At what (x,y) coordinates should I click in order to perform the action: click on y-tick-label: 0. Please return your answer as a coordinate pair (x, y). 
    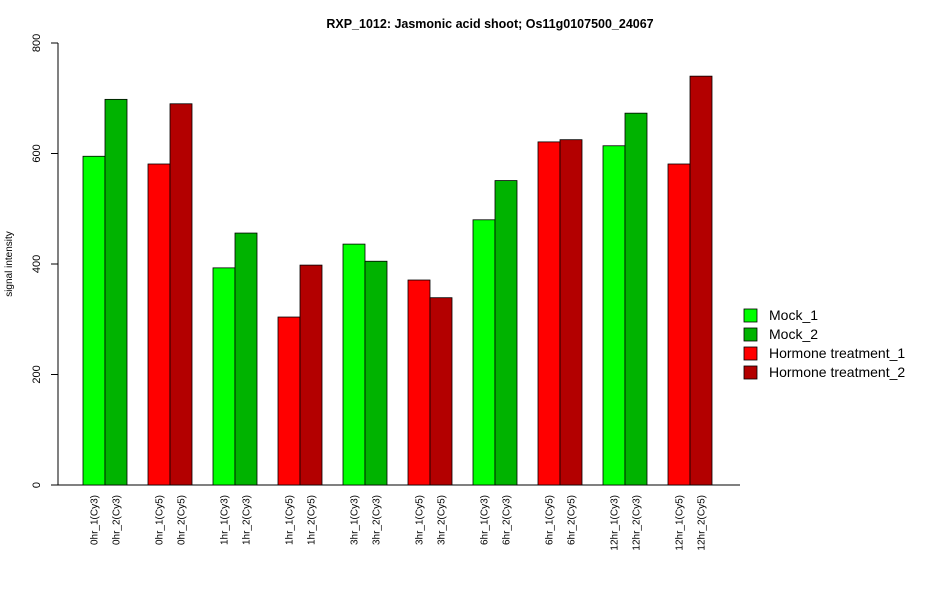
    Looking at the image, I should click on (37, 485).